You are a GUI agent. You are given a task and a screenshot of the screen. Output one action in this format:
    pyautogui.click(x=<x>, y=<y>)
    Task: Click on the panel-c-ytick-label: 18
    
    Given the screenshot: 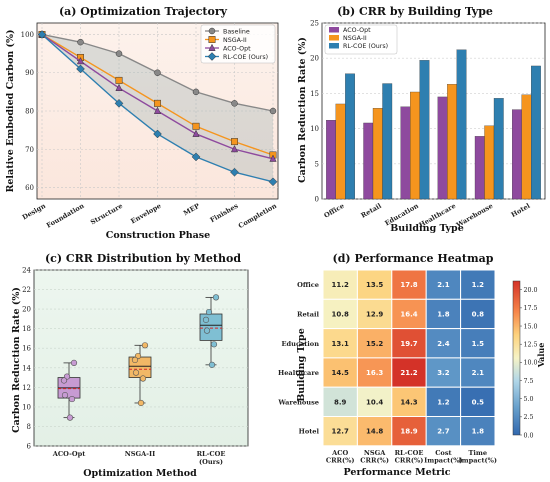 What is the action you would take?
    pyautogui.click(x=26, y=329)
    